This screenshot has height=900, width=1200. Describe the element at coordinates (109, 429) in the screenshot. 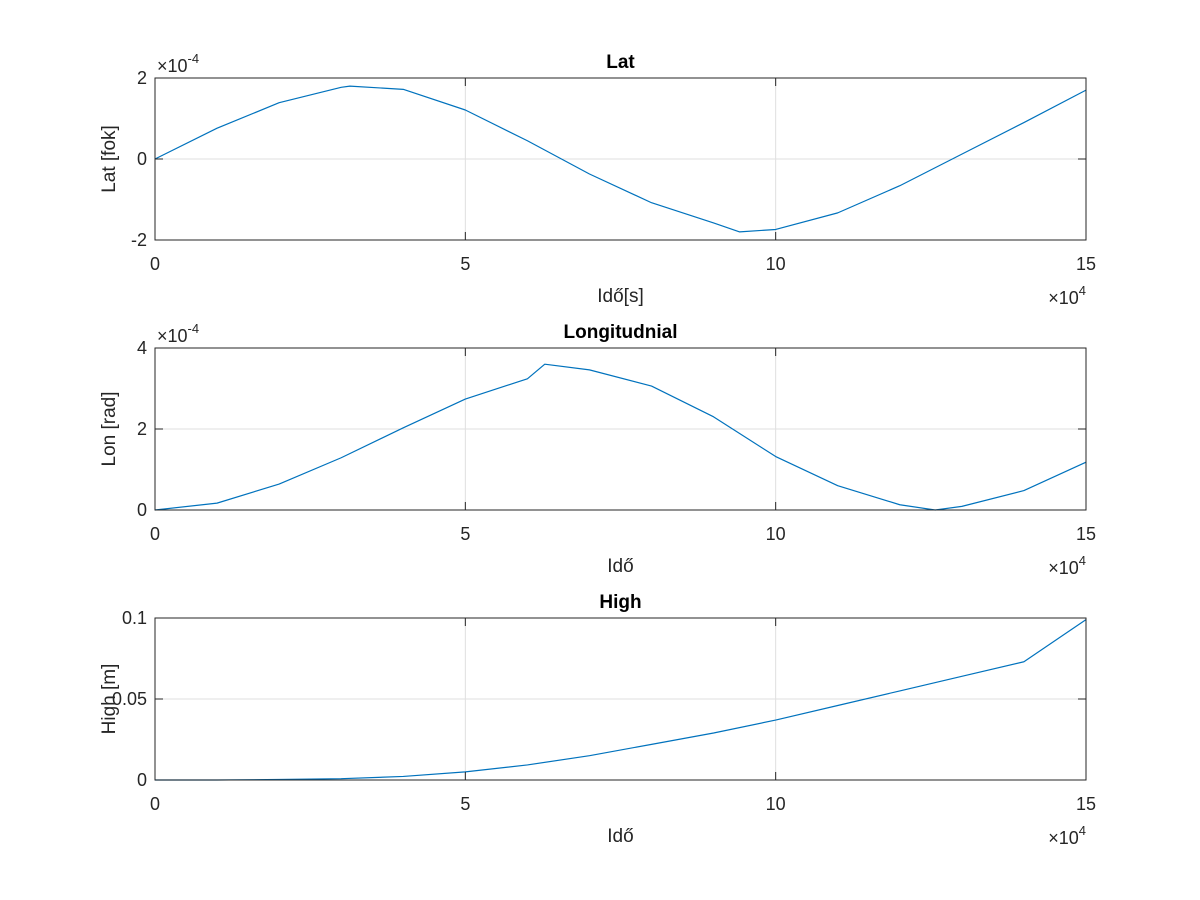

I see `y-axis-label: Lon [rad]` at that location.